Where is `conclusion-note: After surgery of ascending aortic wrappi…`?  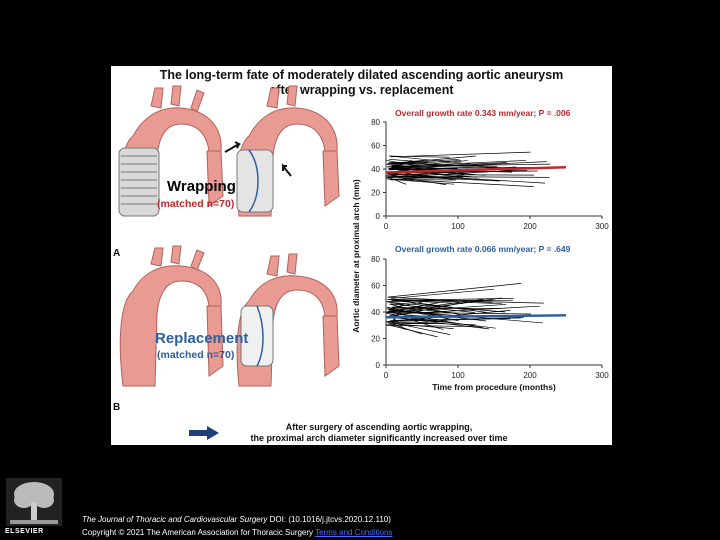
conclusion-note: After surgery of ascending aortic wrappi… is located at coordinates (379, 433).